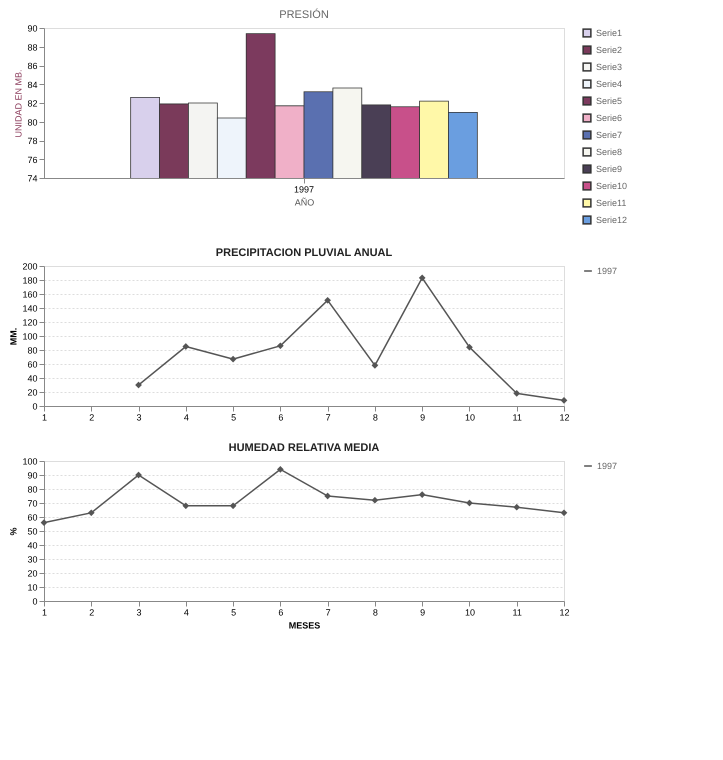 This screenshot has width=723, height=760. Describe the element at coordinates (32, 159) in the screenshot. I see `y-tick-label: 76` at that location.